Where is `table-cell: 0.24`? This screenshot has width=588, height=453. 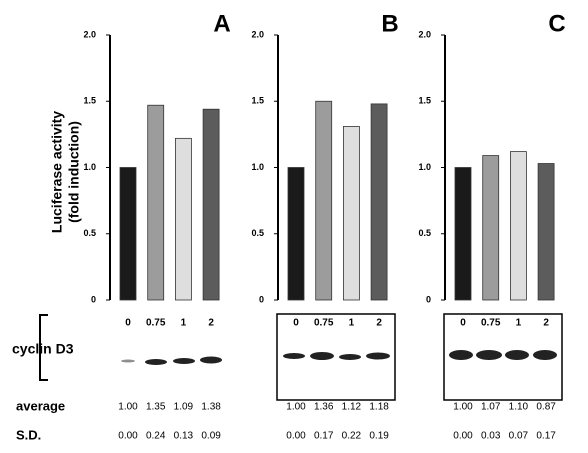
table-cell: 0.24 is located at coordinates (156, 436).